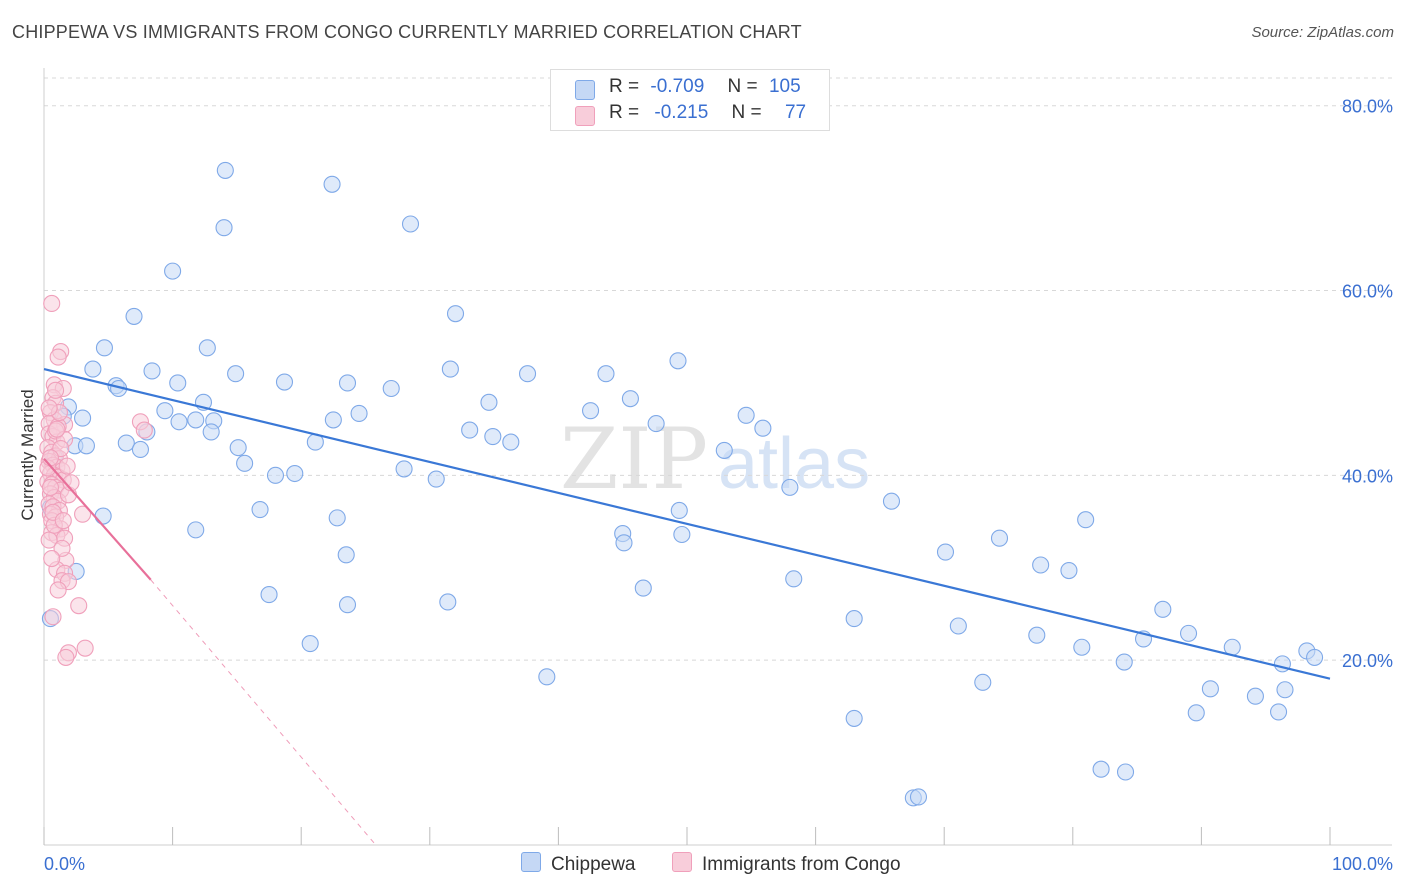 This screenshot has height=892, width=1406. Describe the element at coordinates (690, 100) in the screenshot. I see `stats-legend: R = -0.709 N = 105 R = -0.215 N = 77` at that location.